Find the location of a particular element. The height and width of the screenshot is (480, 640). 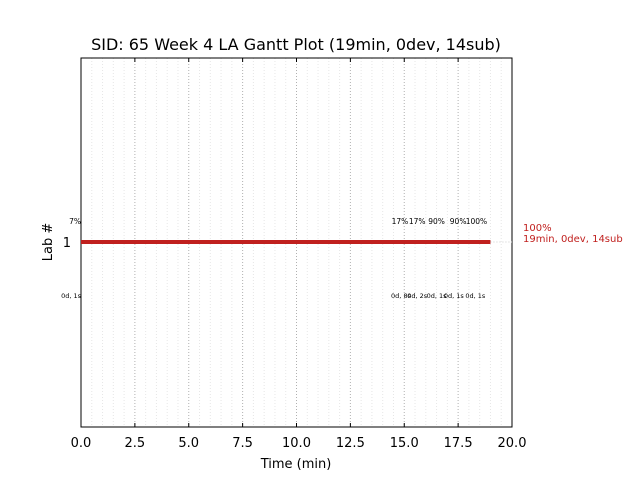

bar-end-percent: 100% is located at coordinates (537, 228).